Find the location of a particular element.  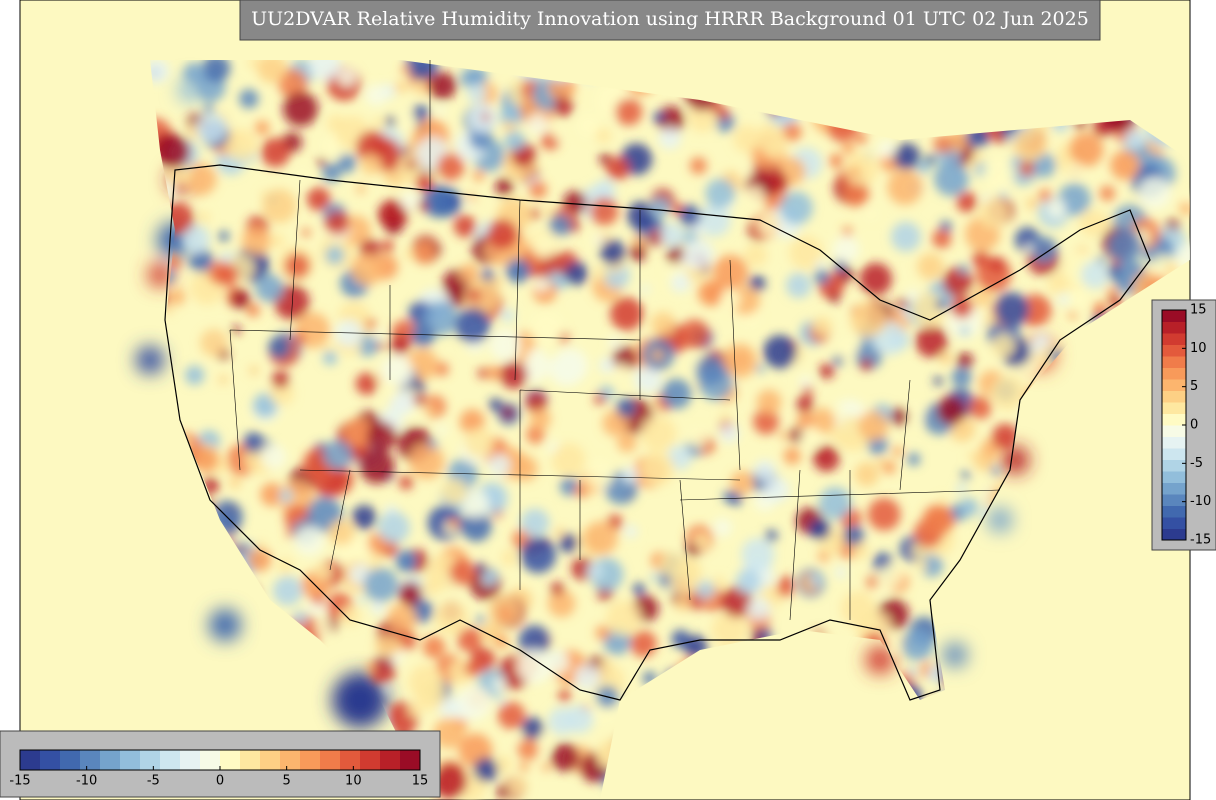

colorbar-tick-label: 0 is located at coordinates (220, 781).